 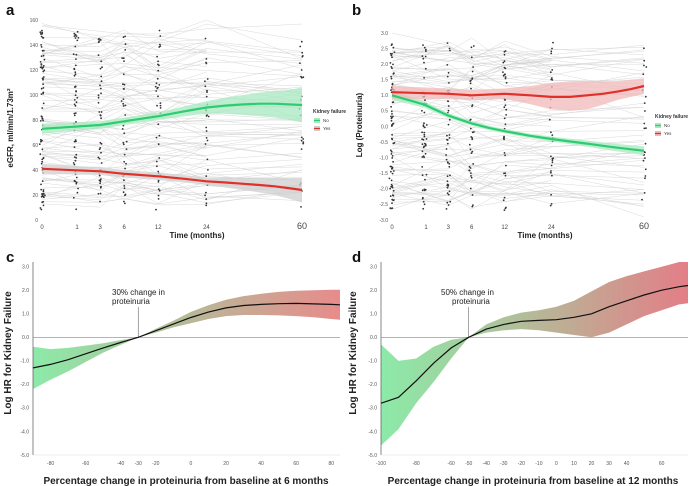 I want to click on panel-c-annotation-line2: proteinuria, so click(x=131, y=301).